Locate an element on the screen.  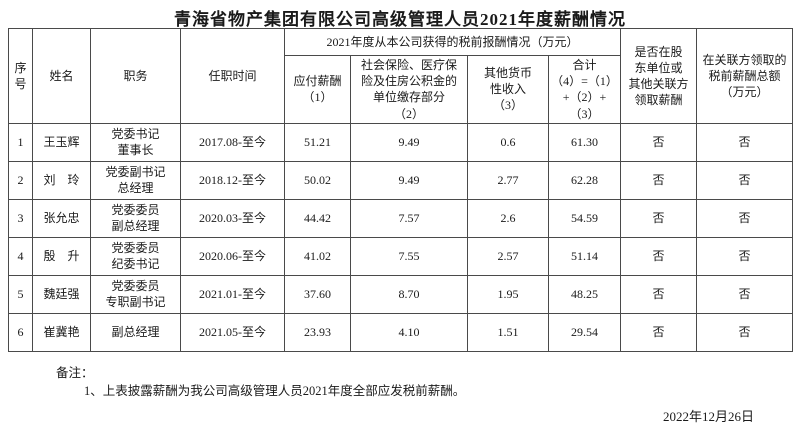
cell-position: 党委副书记 总经理 is located at coordinates (135, 180).